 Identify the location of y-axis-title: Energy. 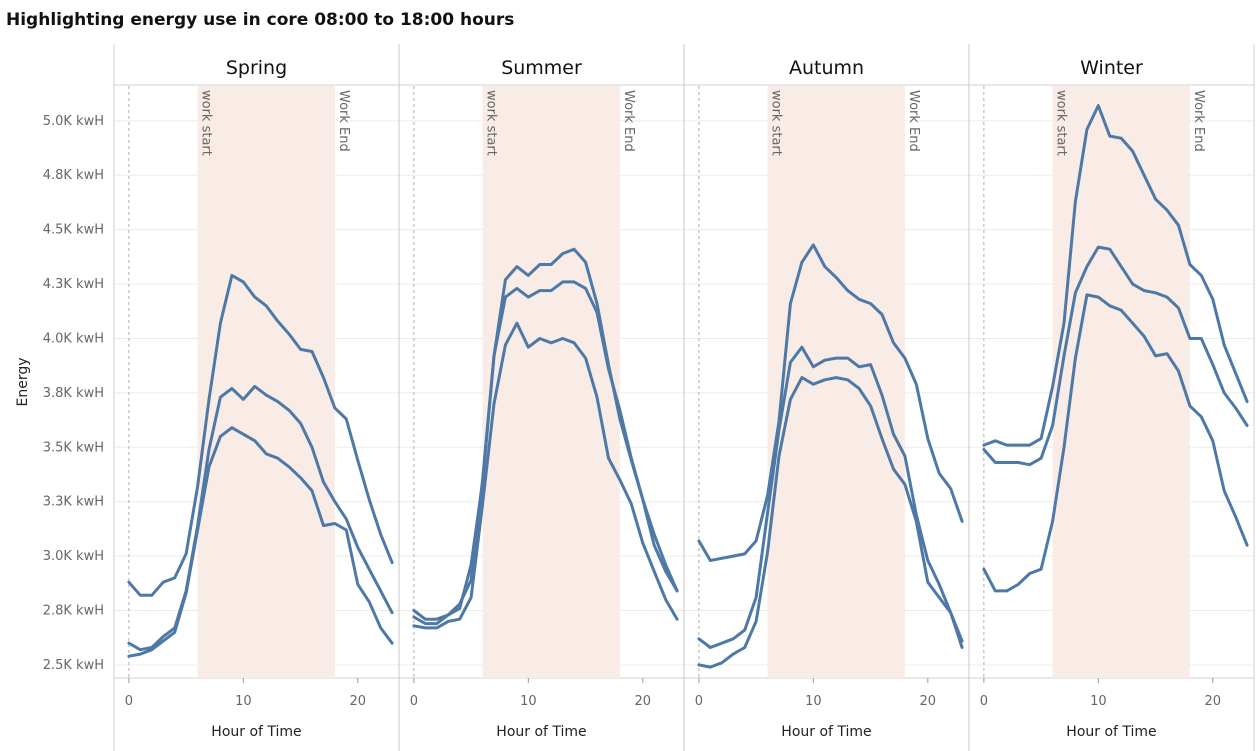
(23, 381).